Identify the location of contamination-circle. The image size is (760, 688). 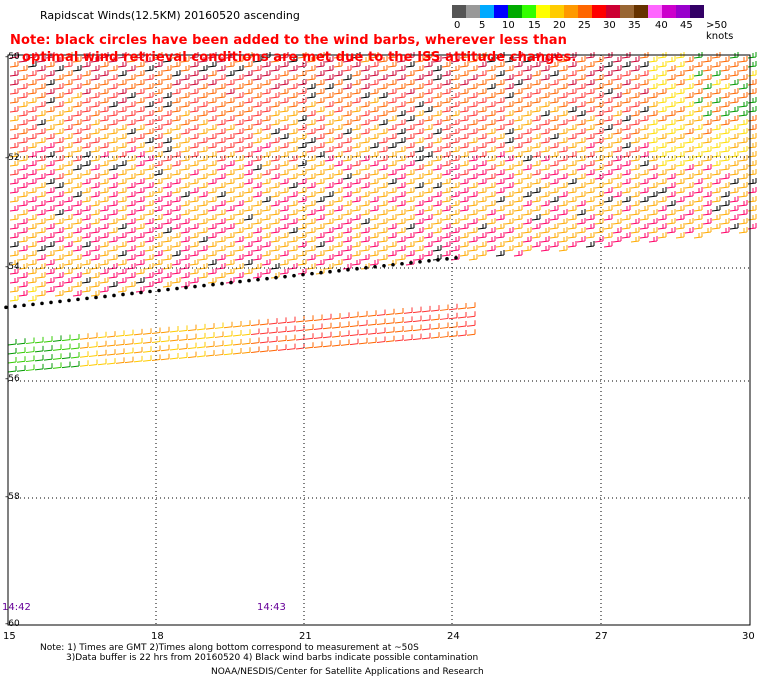
(393, 264).